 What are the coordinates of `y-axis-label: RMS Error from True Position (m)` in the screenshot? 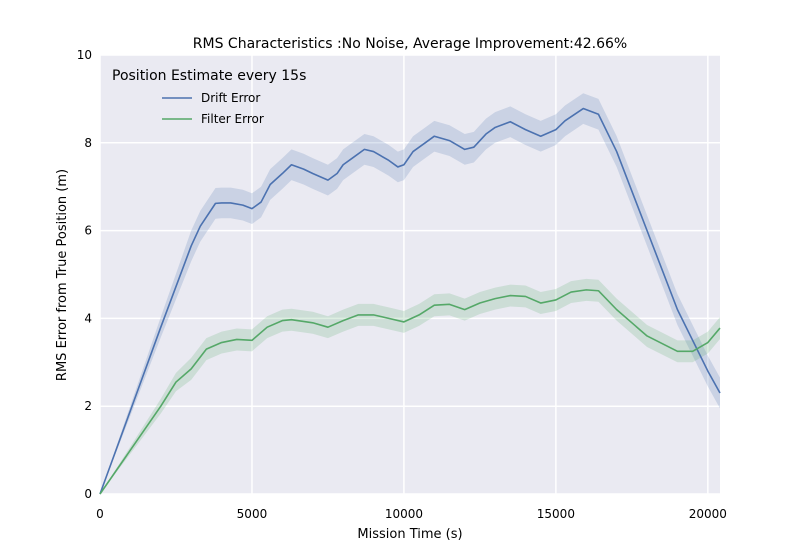 It's located at (62, 275).